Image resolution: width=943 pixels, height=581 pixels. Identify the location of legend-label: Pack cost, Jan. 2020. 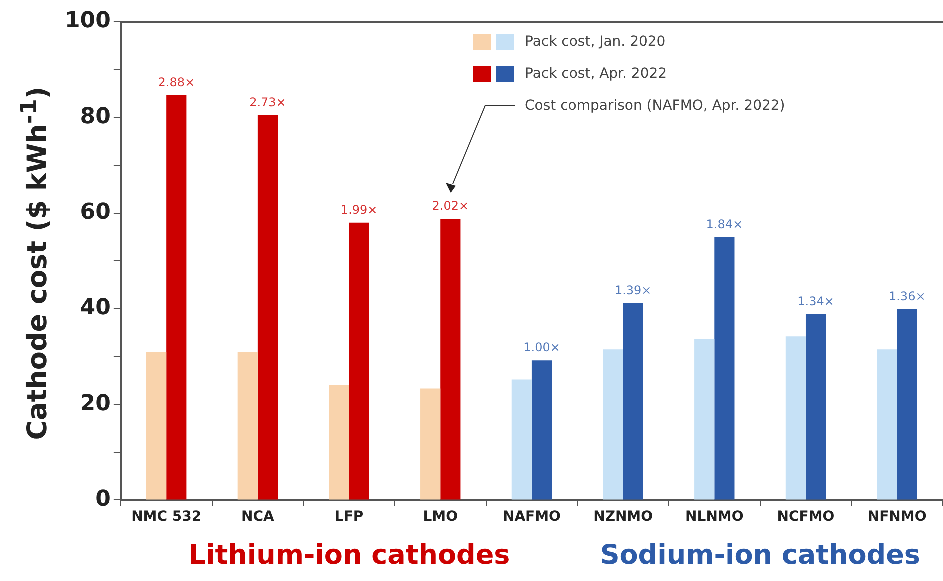
(595, 42).